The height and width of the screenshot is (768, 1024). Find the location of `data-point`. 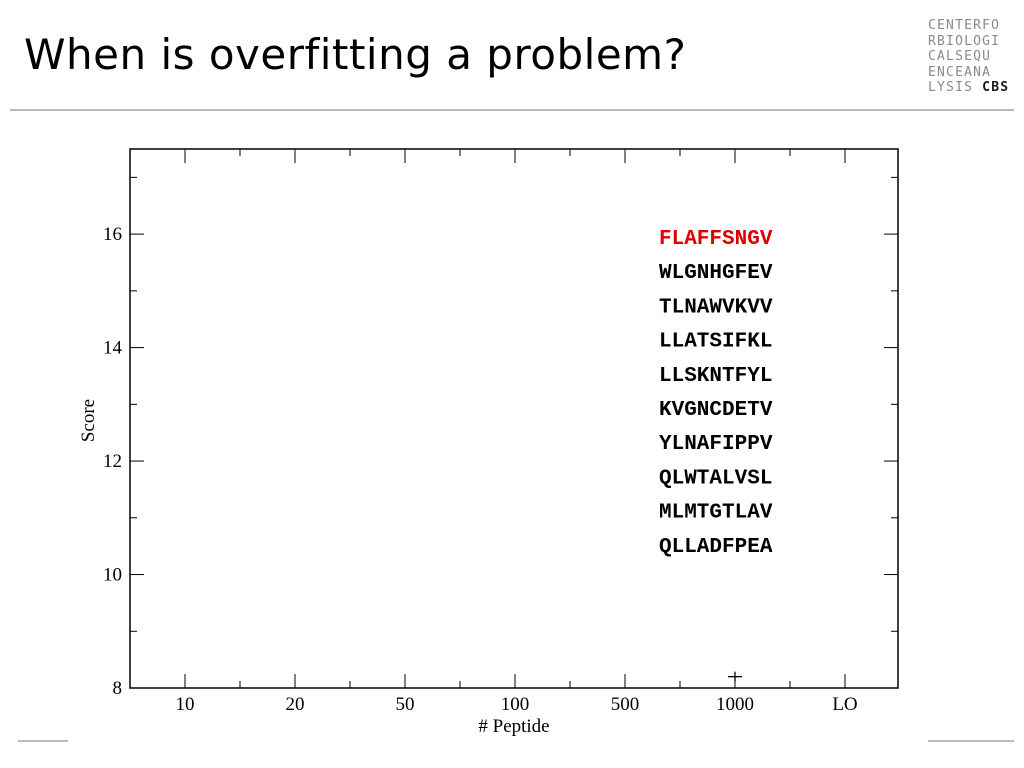

data-point is located at coordinates (735, 676).